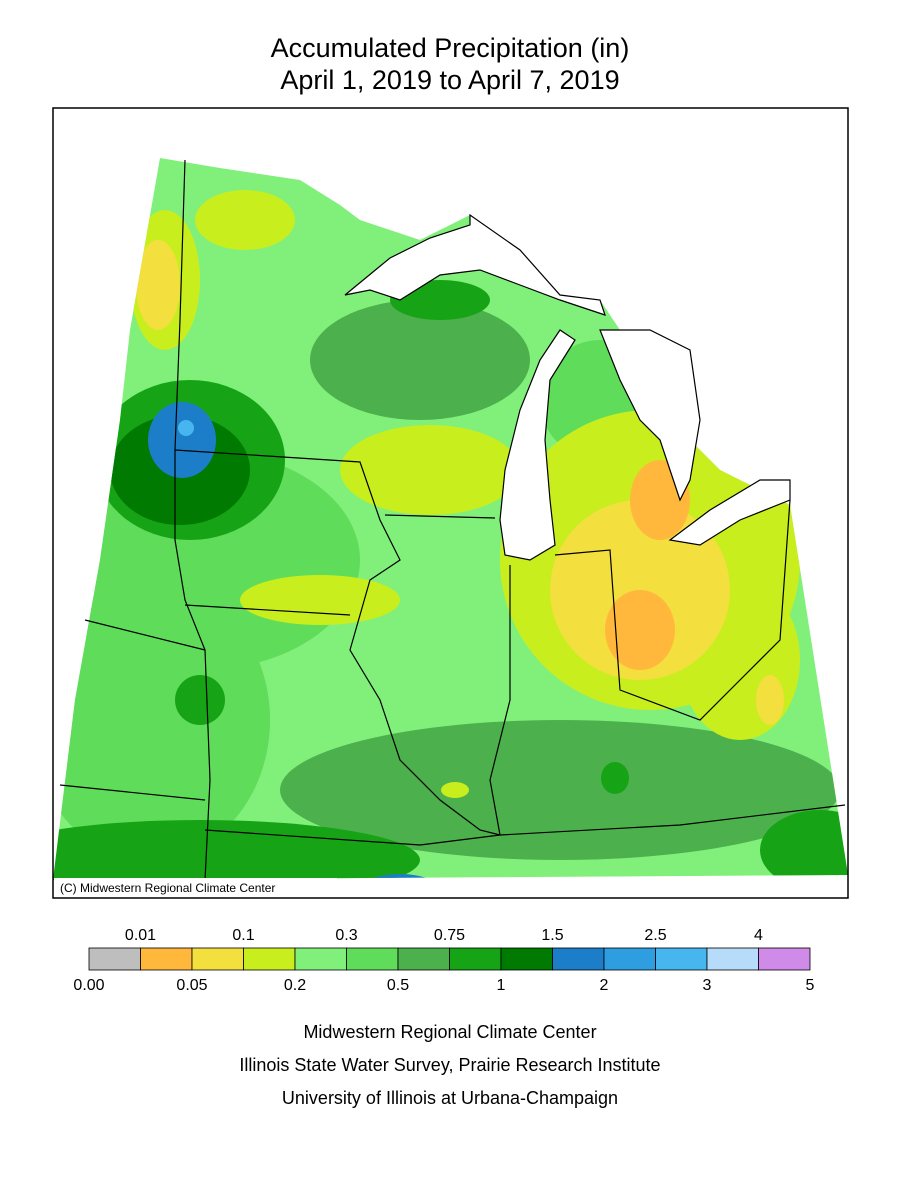 This screenshot has height=1200, width=900. I want to click on legend-label: 0.75, so click(449, 935).